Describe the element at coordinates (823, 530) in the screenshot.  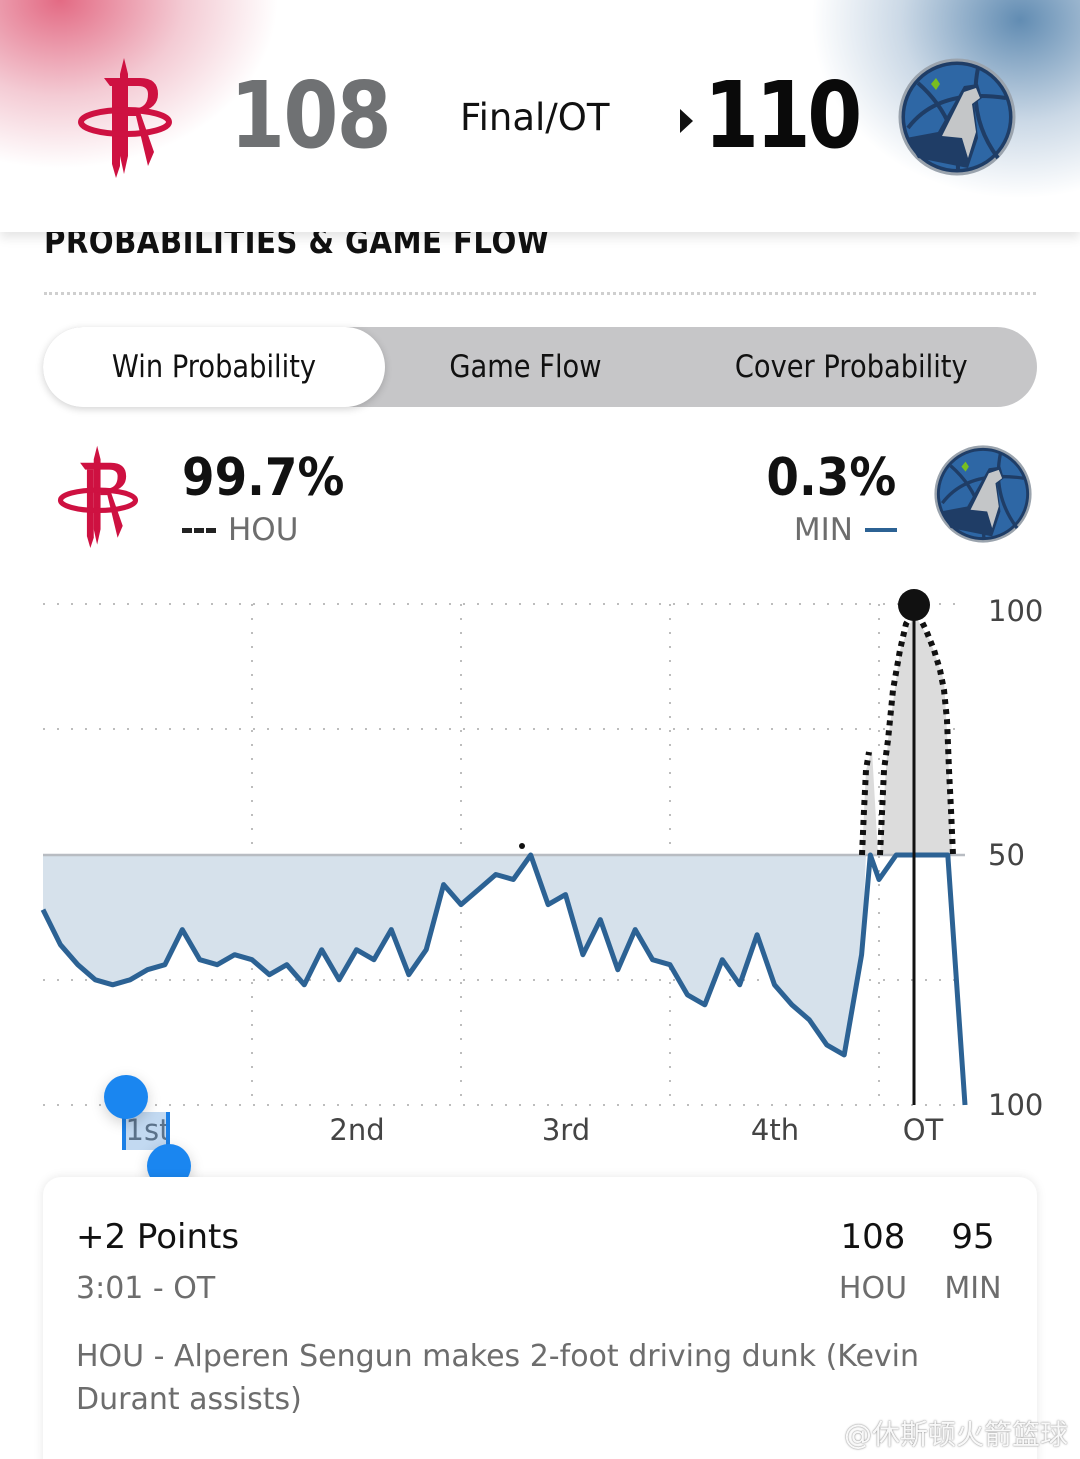
I see `min-legend-label: MIN` at that location.